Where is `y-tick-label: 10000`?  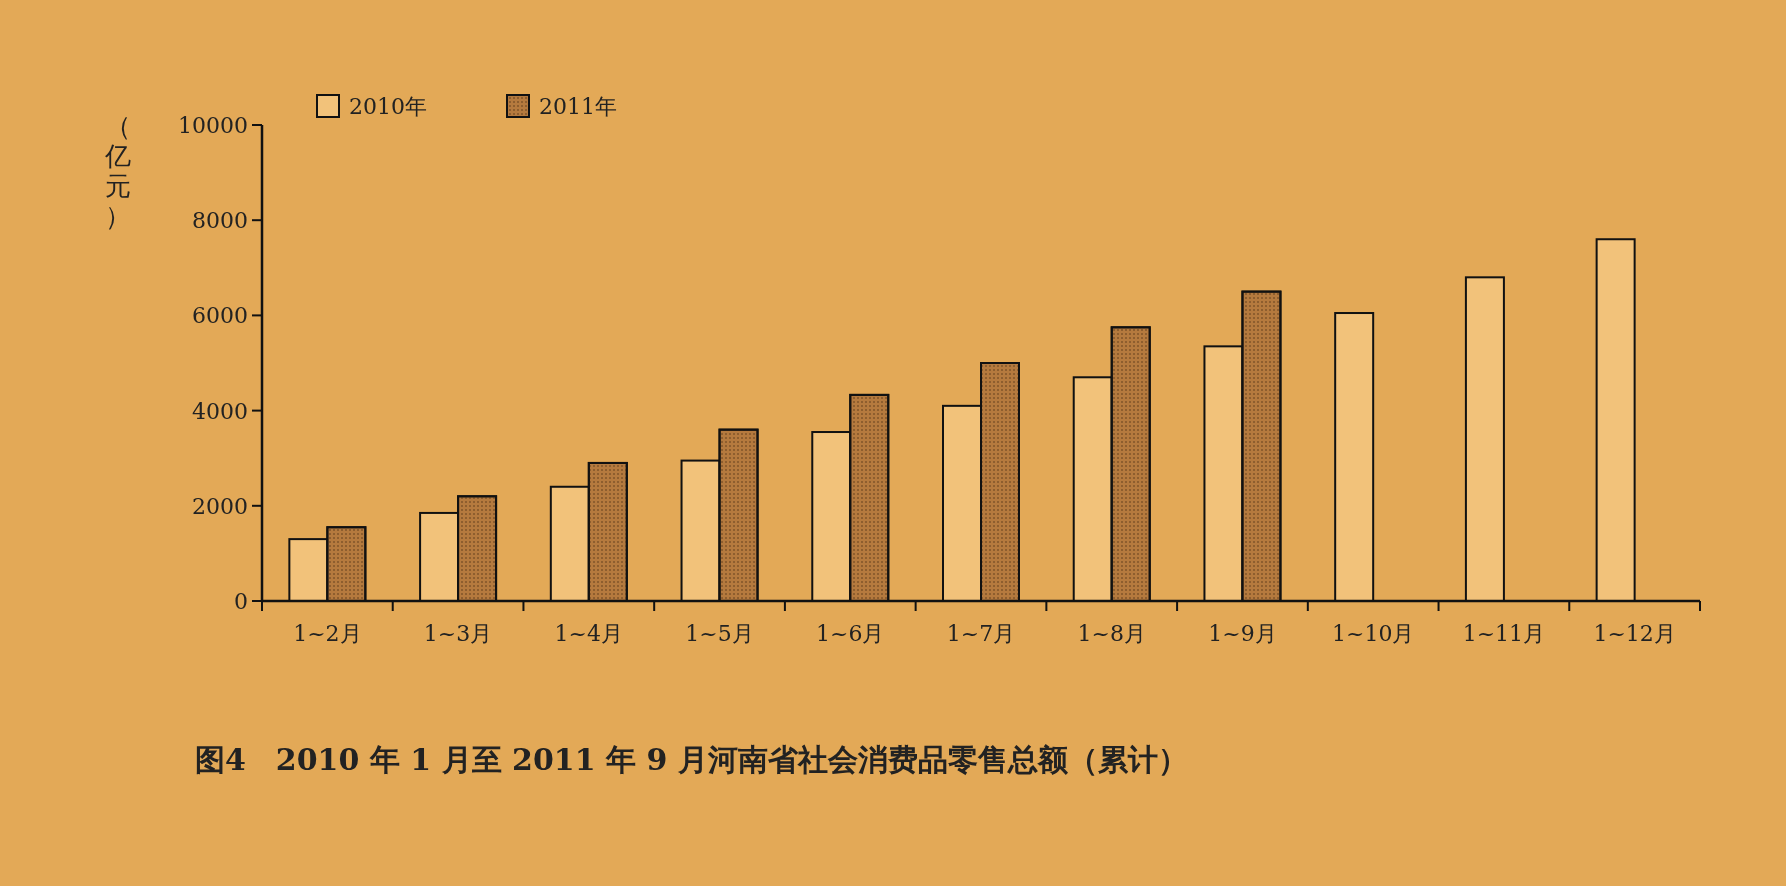
y-tick-label: 10000 is located at coordinates (213, 125).